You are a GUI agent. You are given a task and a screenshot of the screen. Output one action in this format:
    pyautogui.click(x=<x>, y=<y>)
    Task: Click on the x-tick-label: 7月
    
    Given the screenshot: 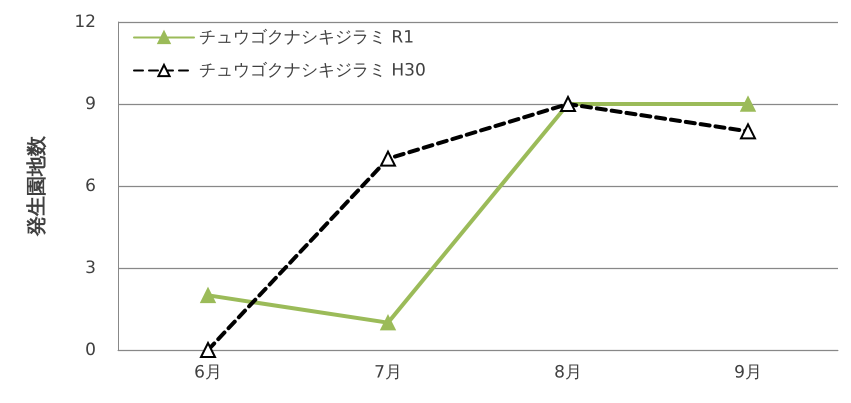 What is the action you would take?
    pyautogui.click(x=388, y=372)
    